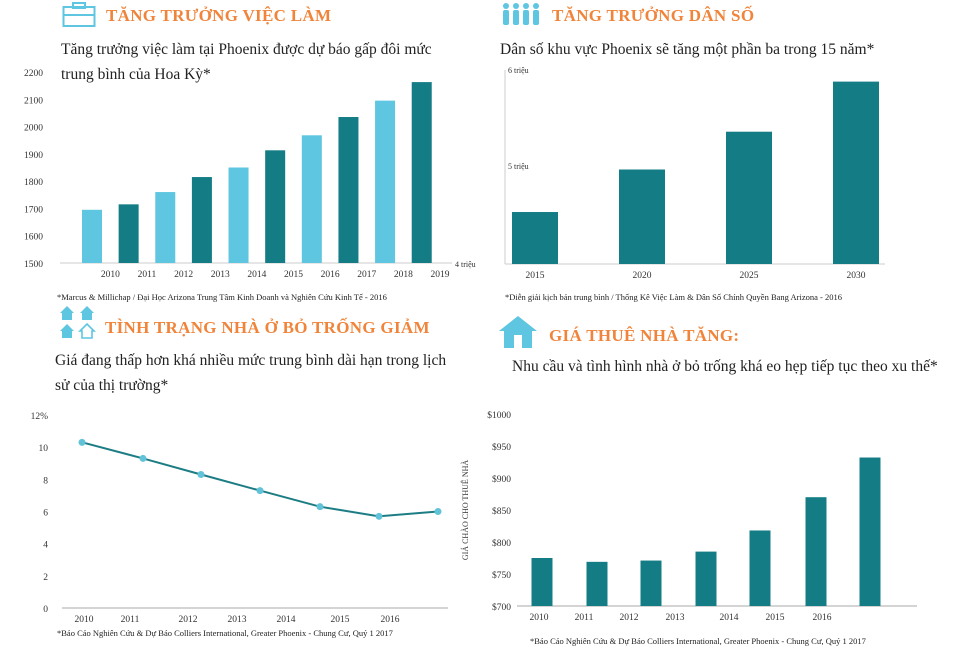 The image size is (960, 657). Describe the element at coordinates (366, 275) in the screenshot. I see `x-tick-label: 2017` at that location.